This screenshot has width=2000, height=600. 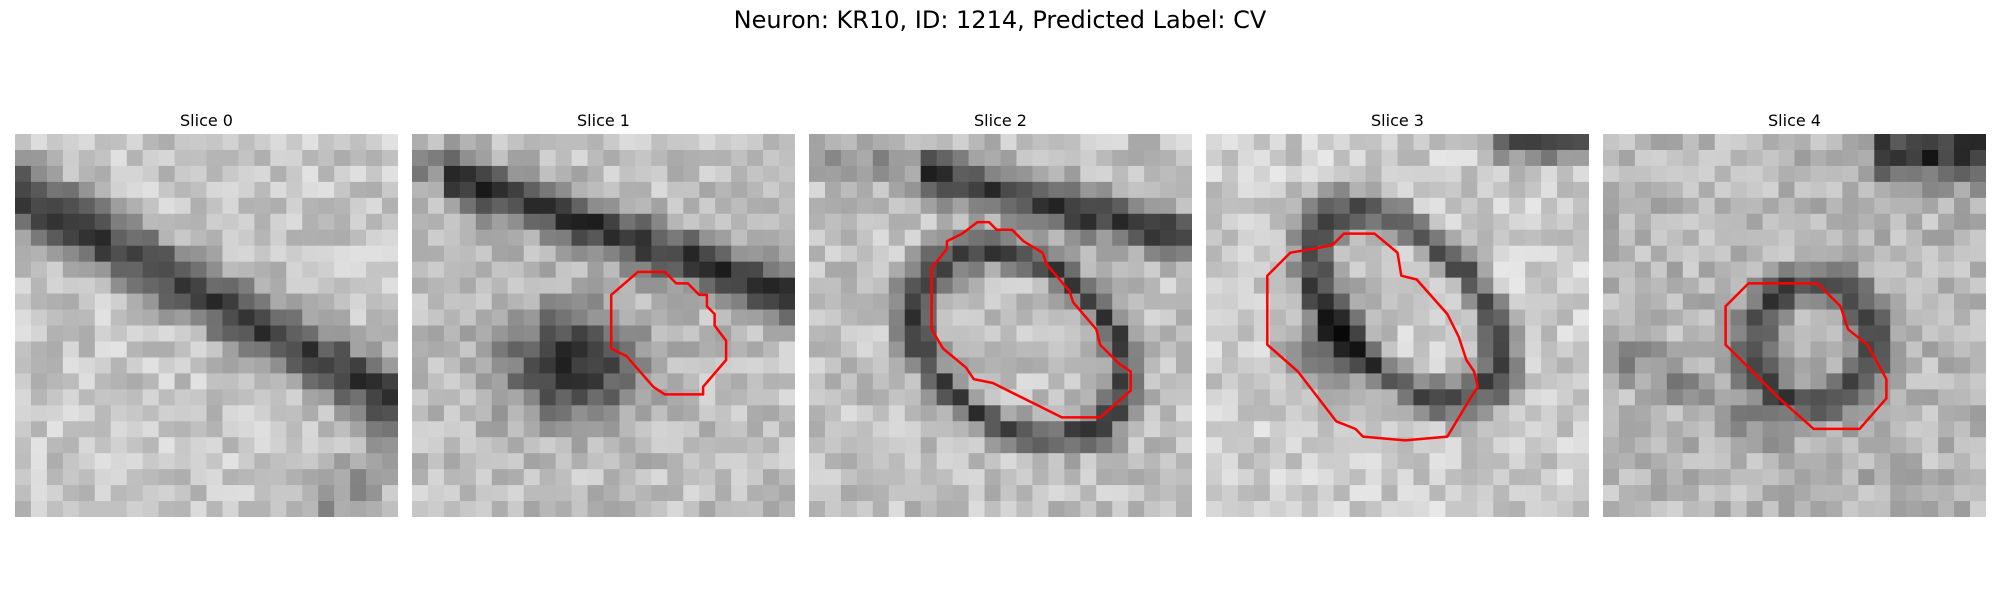 I want to click on slice-title: Slice 1, so click(x=603, y=120).